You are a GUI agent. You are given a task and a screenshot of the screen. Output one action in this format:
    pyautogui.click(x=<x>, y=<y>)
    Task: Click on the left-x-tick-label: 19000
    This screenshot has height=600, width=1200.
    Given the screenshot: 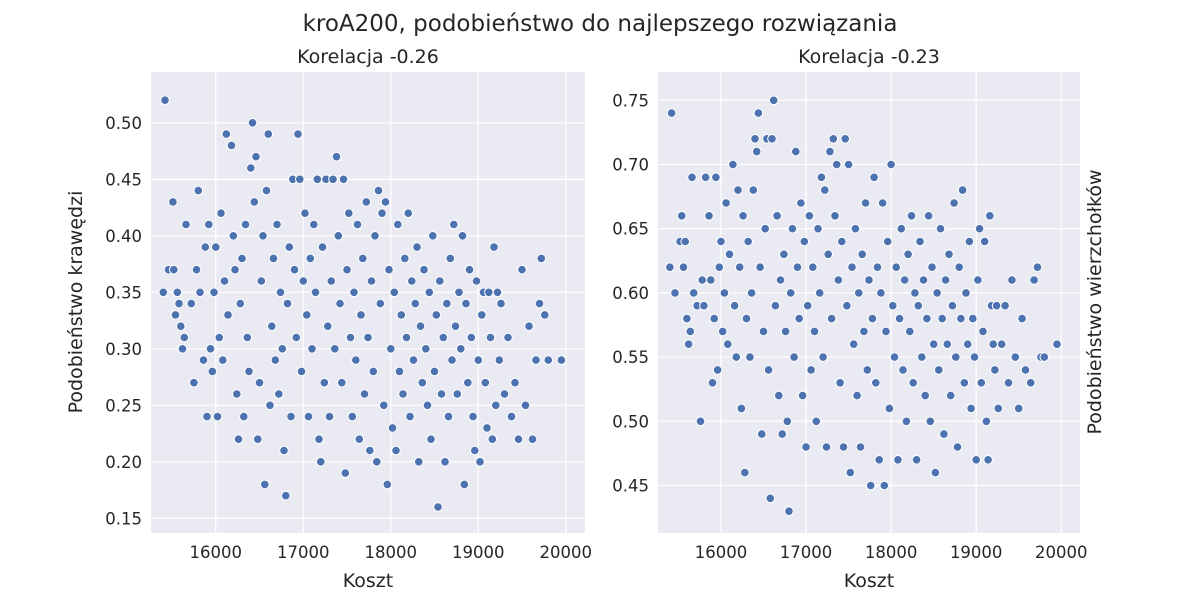 What is the action you would take?
    pyautogui.click(x=478, y=552)
    